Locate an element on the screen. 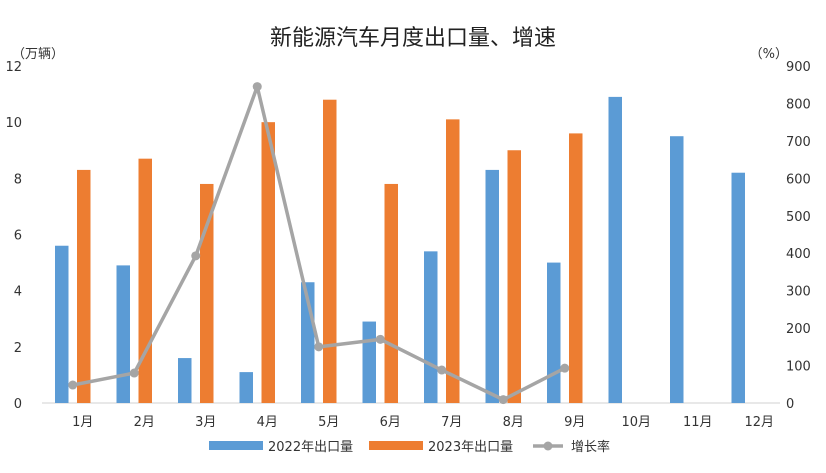 The image size is (826, 473). category-label: 1月 is located at coordinates (82, 422).